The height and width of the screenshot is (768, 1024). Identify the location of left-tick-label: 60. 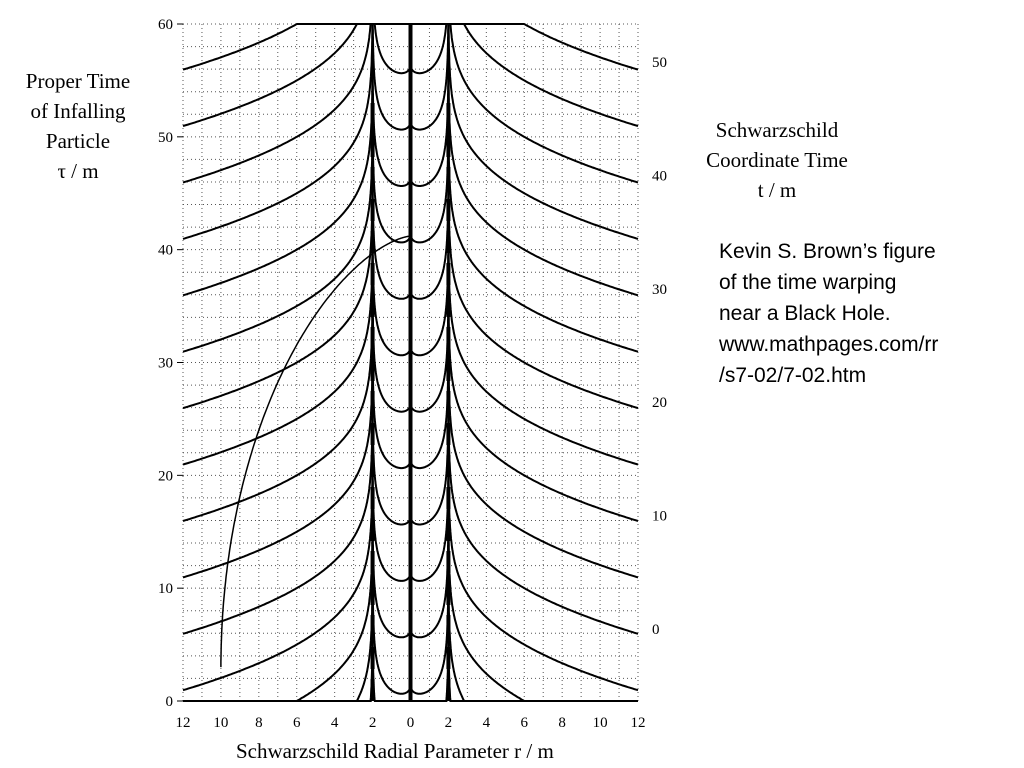
(165, 25).